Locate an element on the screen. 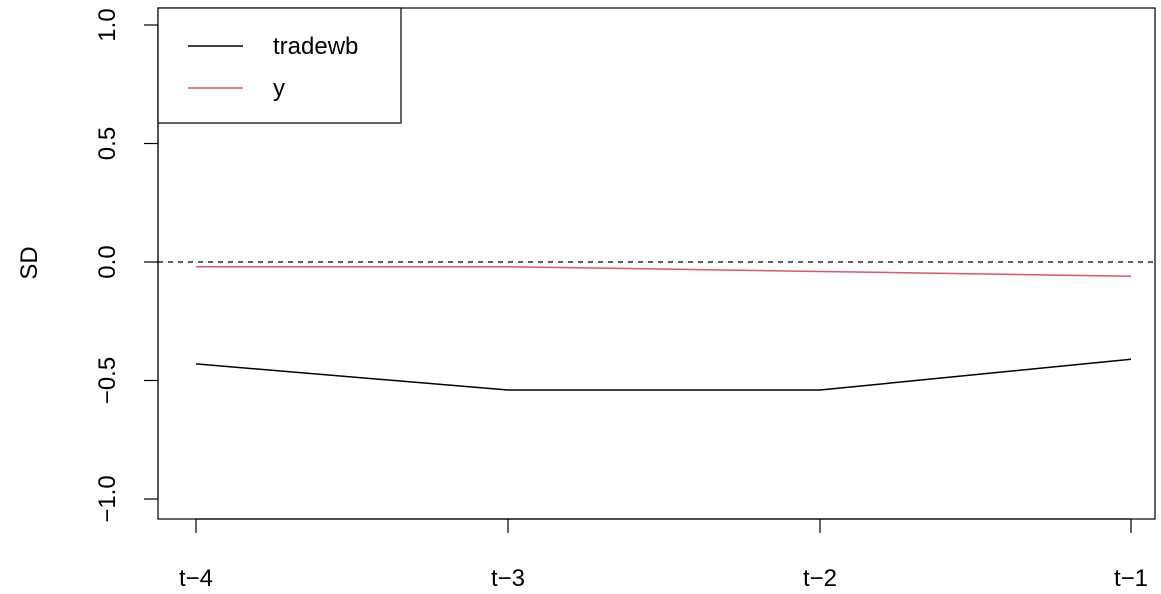 The height and width of the screenshot is (594, 1161). legend-label-y: y is located at coordinates (279, 88).